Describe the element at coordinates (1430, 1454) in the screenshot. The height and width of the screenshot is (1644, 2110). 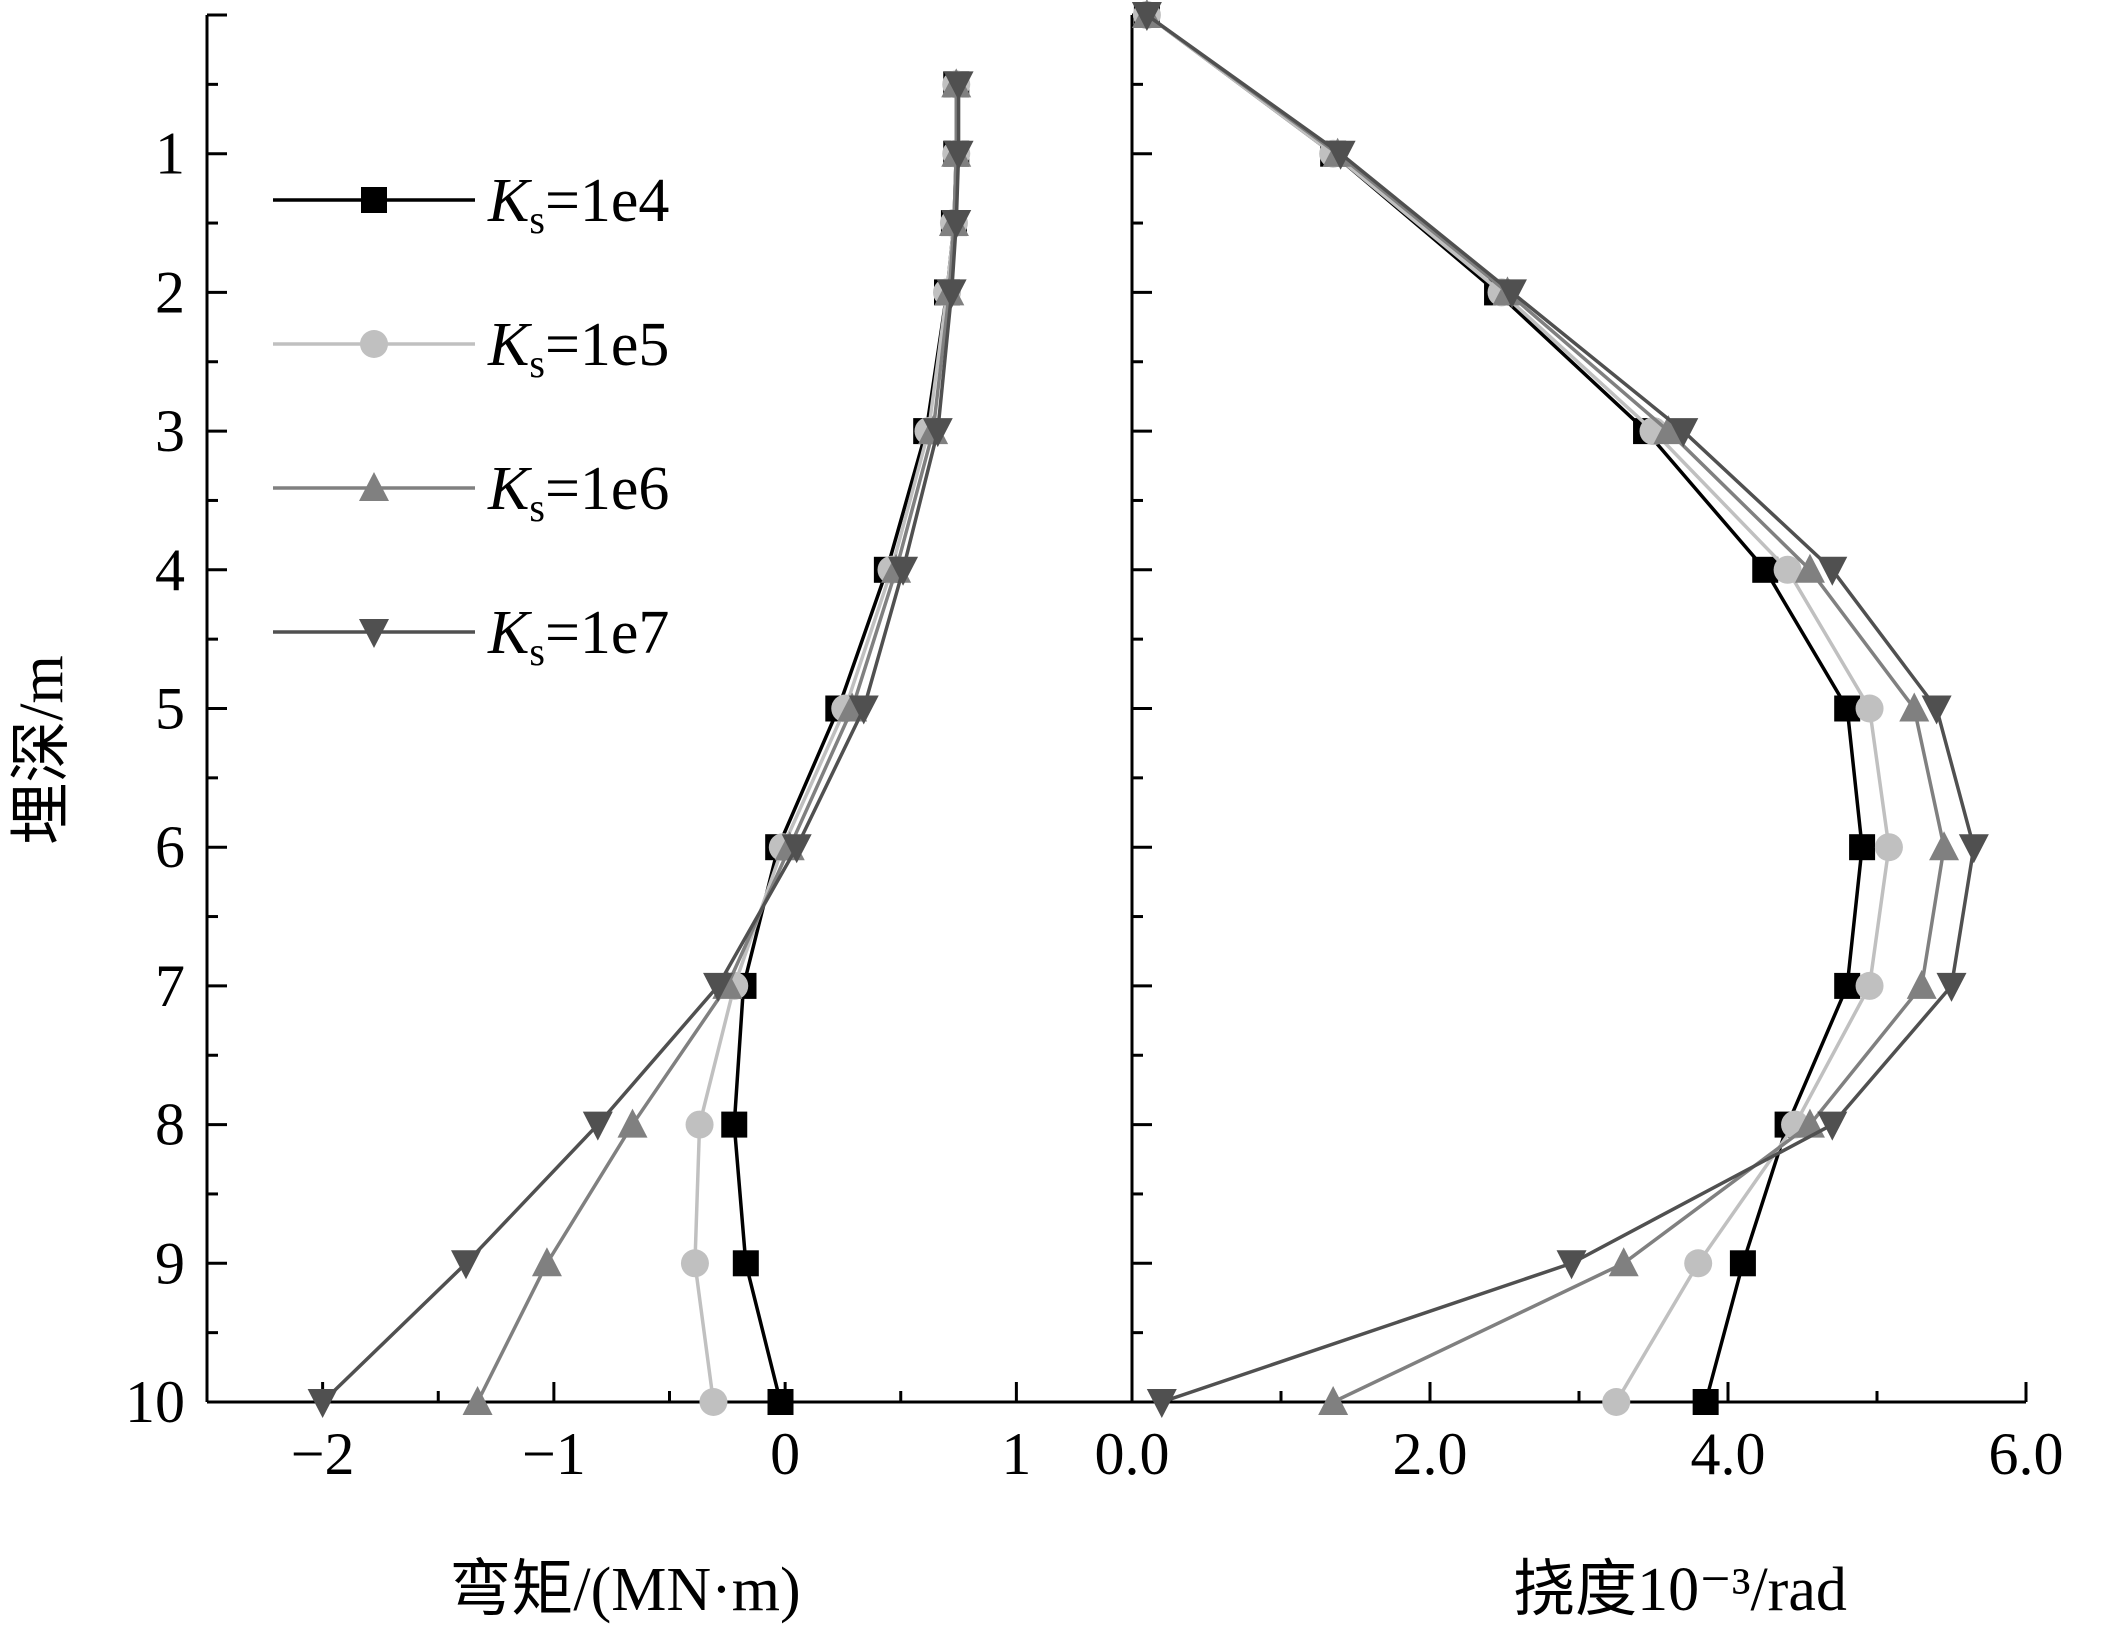
I see `x-tick-label: 2.0` at that location.